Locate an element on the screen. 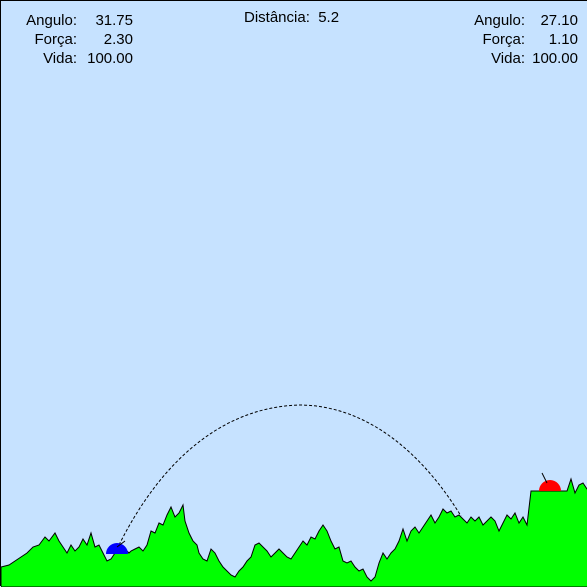 The height and width of the screenshot is (587, 587). player1-life-row: Vida: 100.00 is located at coordinates (72, 58).